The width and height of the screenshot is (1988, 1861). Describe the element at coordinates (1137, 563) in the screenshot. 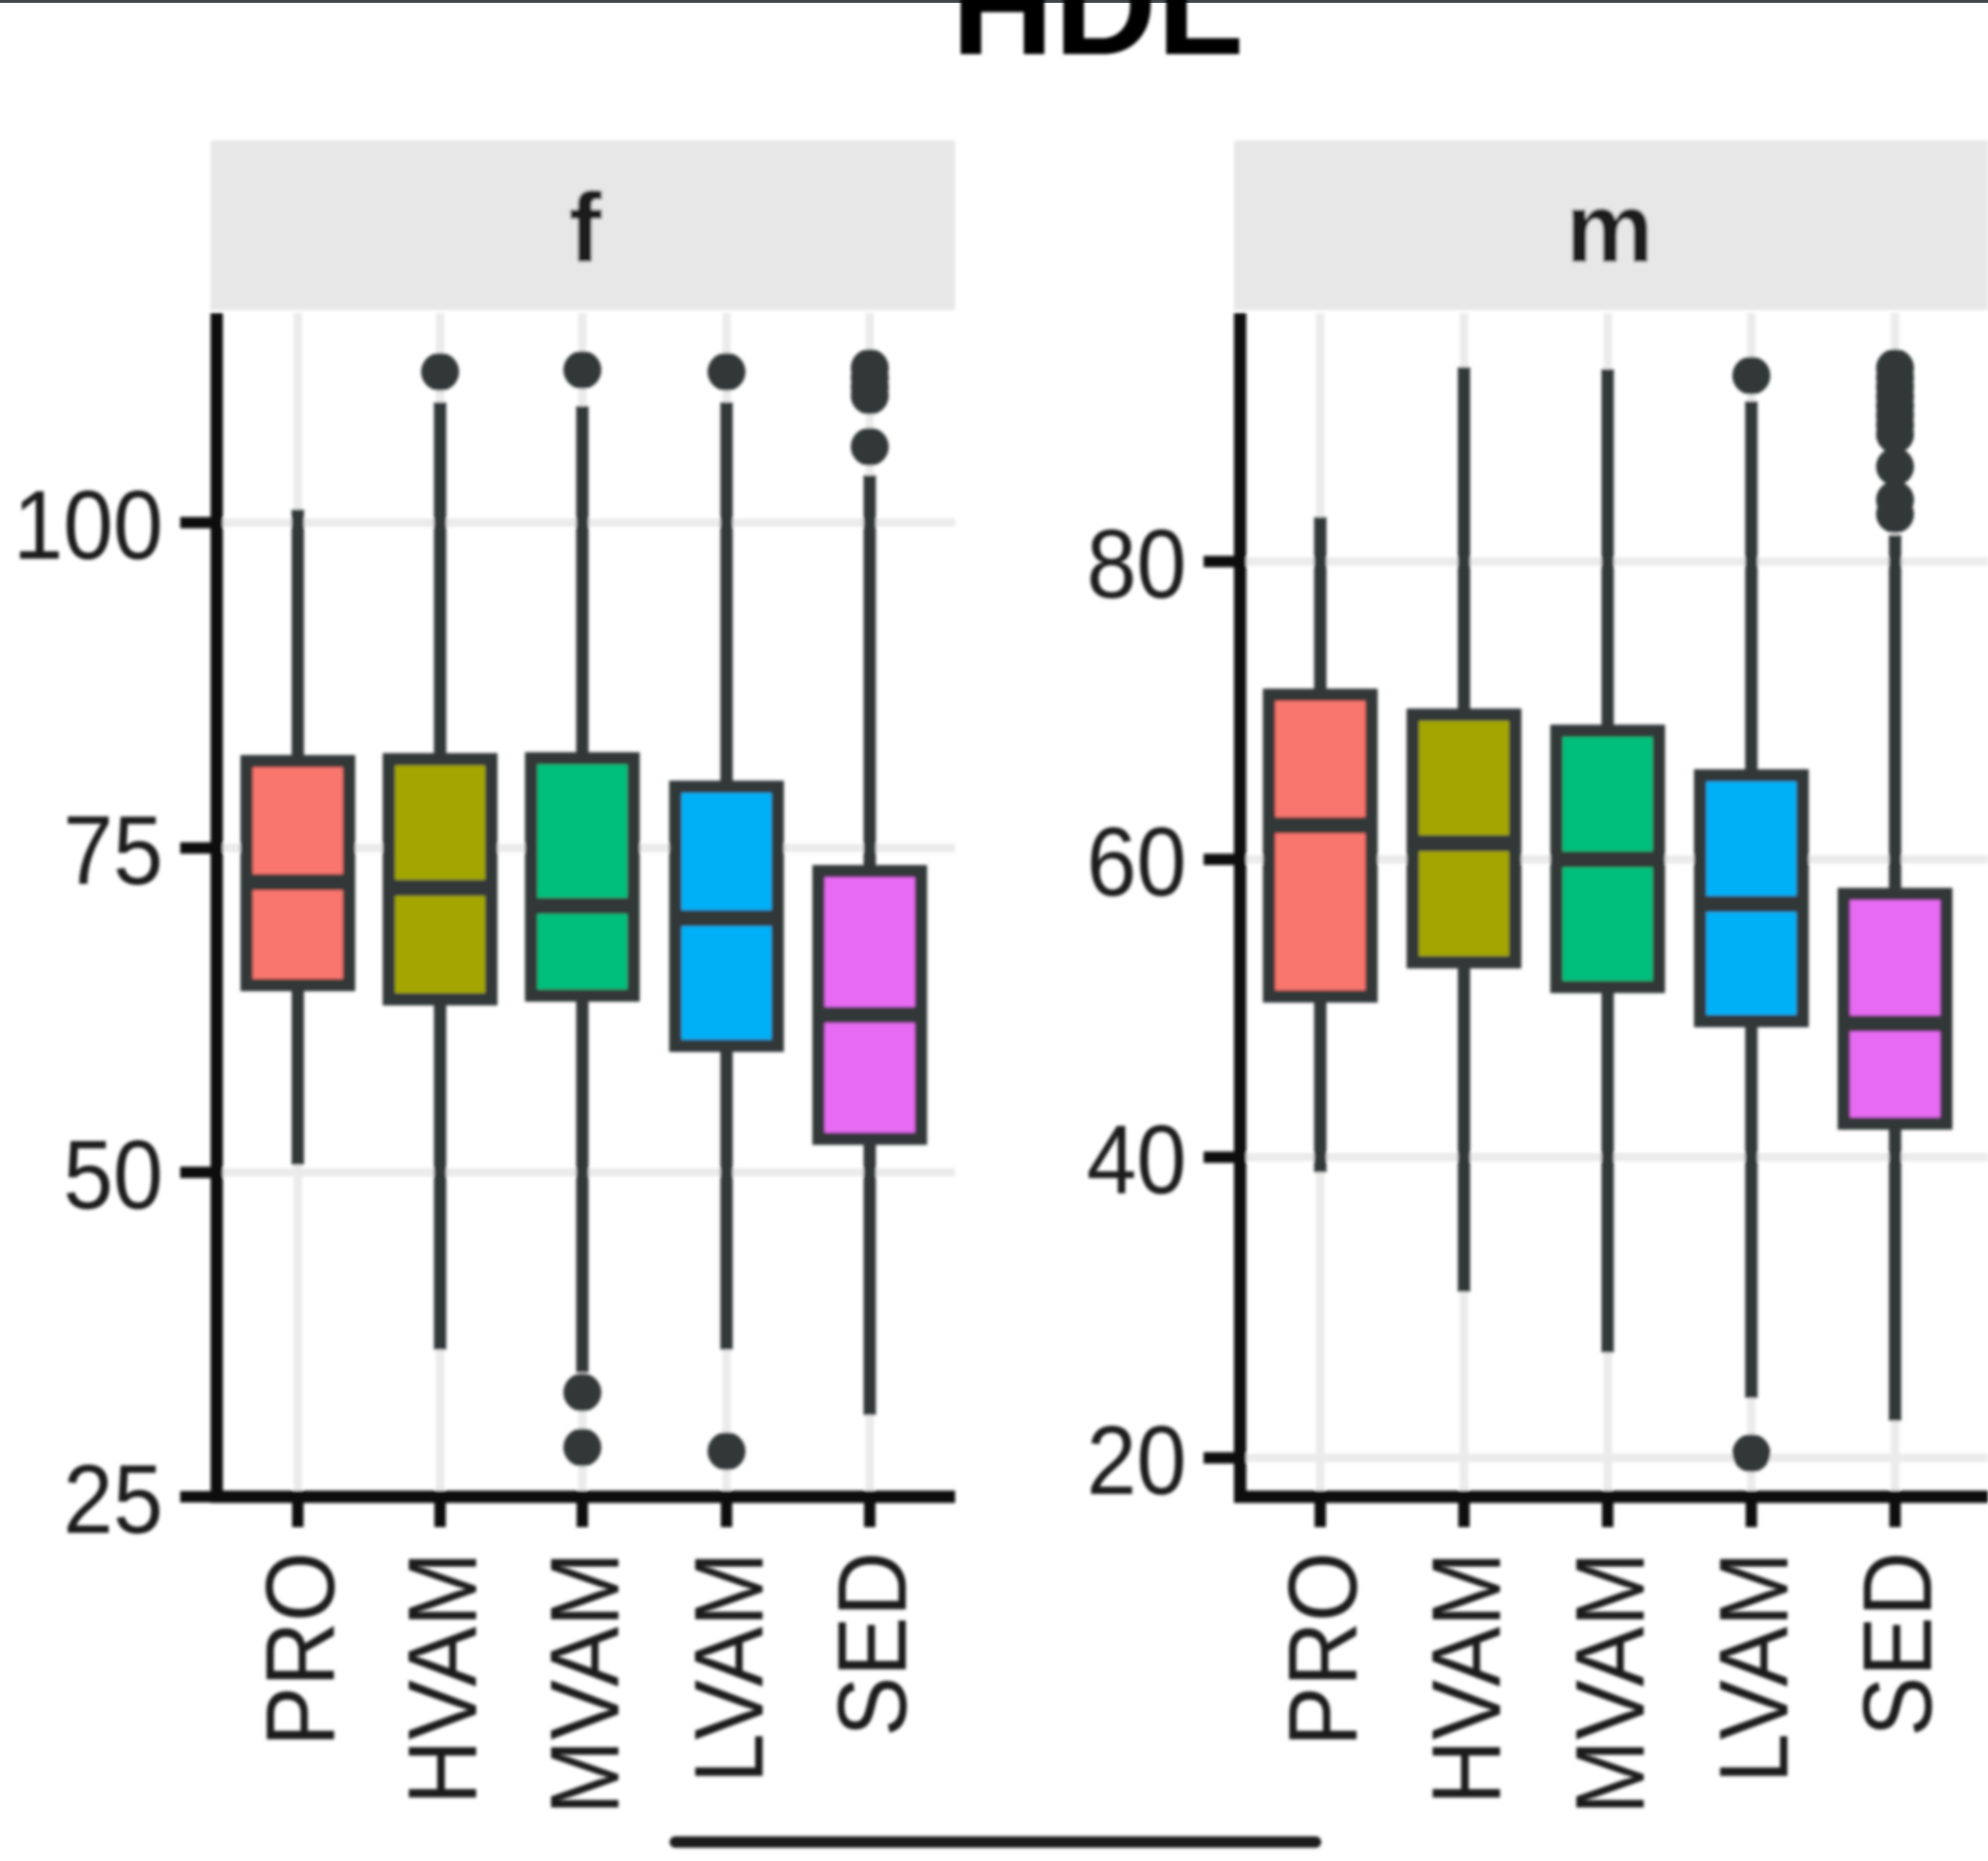

I see `svg-text: 80` at that location.